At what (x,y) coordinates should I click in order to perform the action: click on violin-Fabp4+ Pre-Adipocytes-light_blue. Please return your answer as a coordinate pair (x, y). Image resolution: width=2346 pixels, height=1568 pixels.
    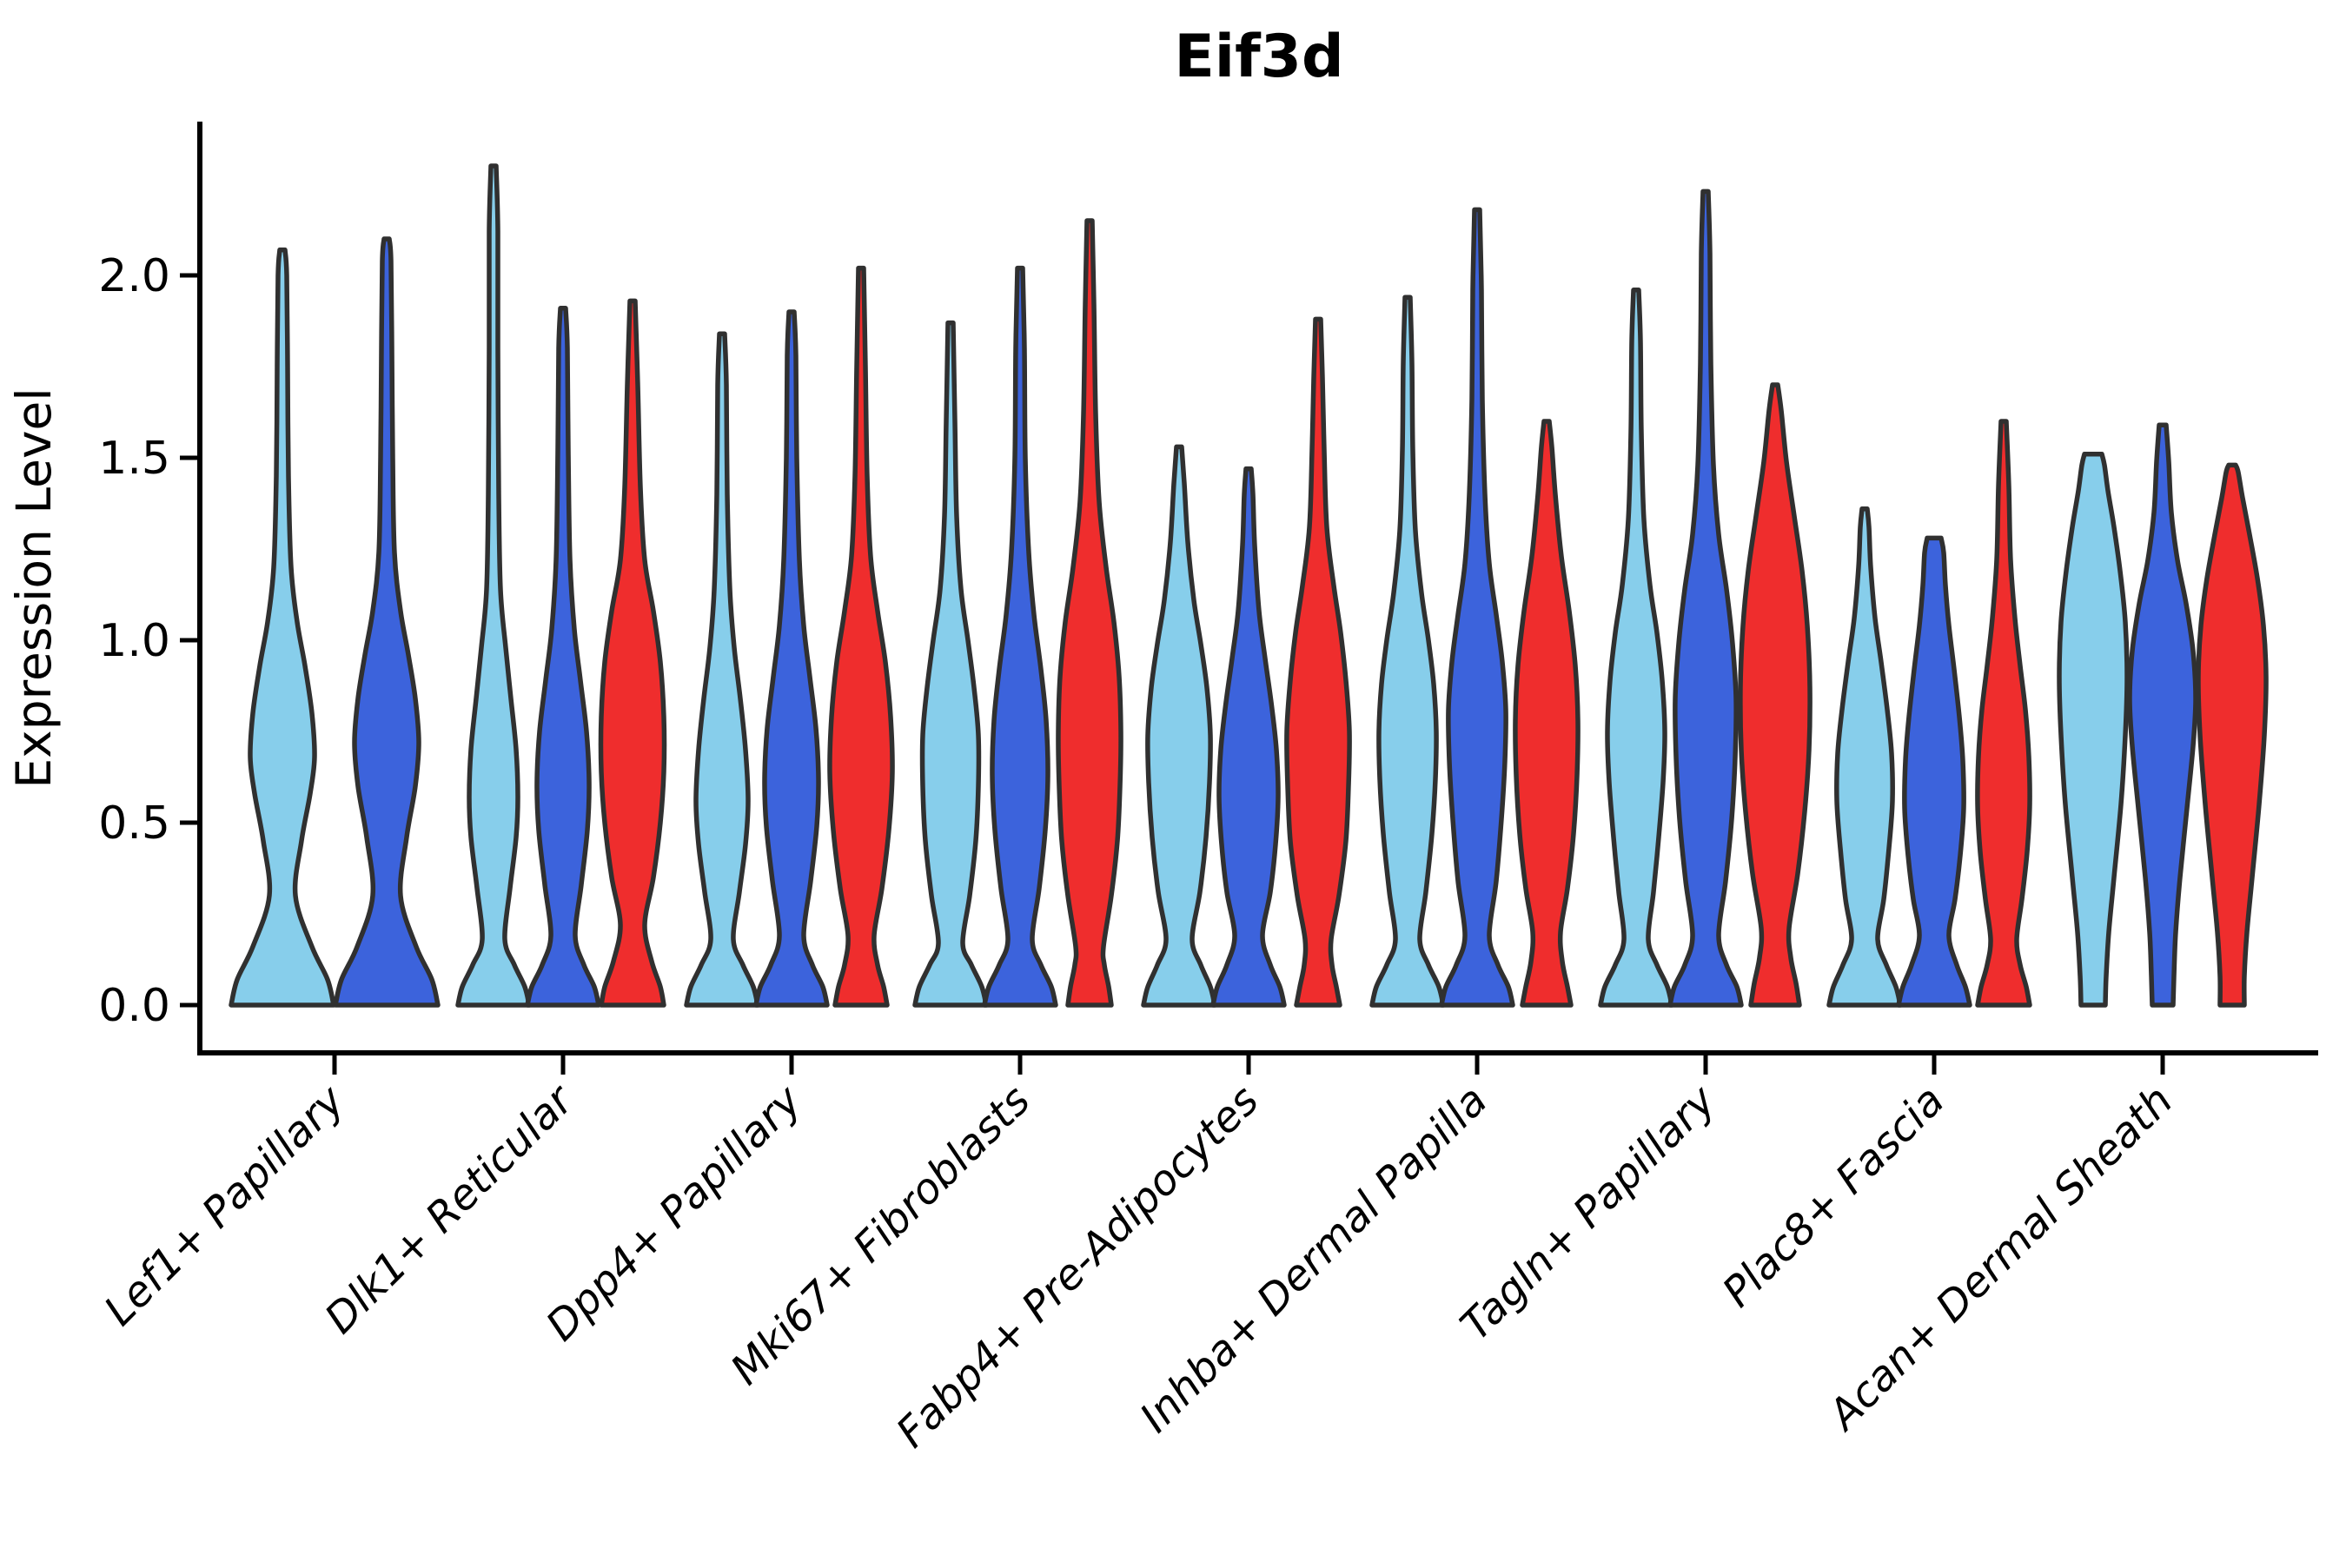
    Looking at the image, I should click on (1179, 726).